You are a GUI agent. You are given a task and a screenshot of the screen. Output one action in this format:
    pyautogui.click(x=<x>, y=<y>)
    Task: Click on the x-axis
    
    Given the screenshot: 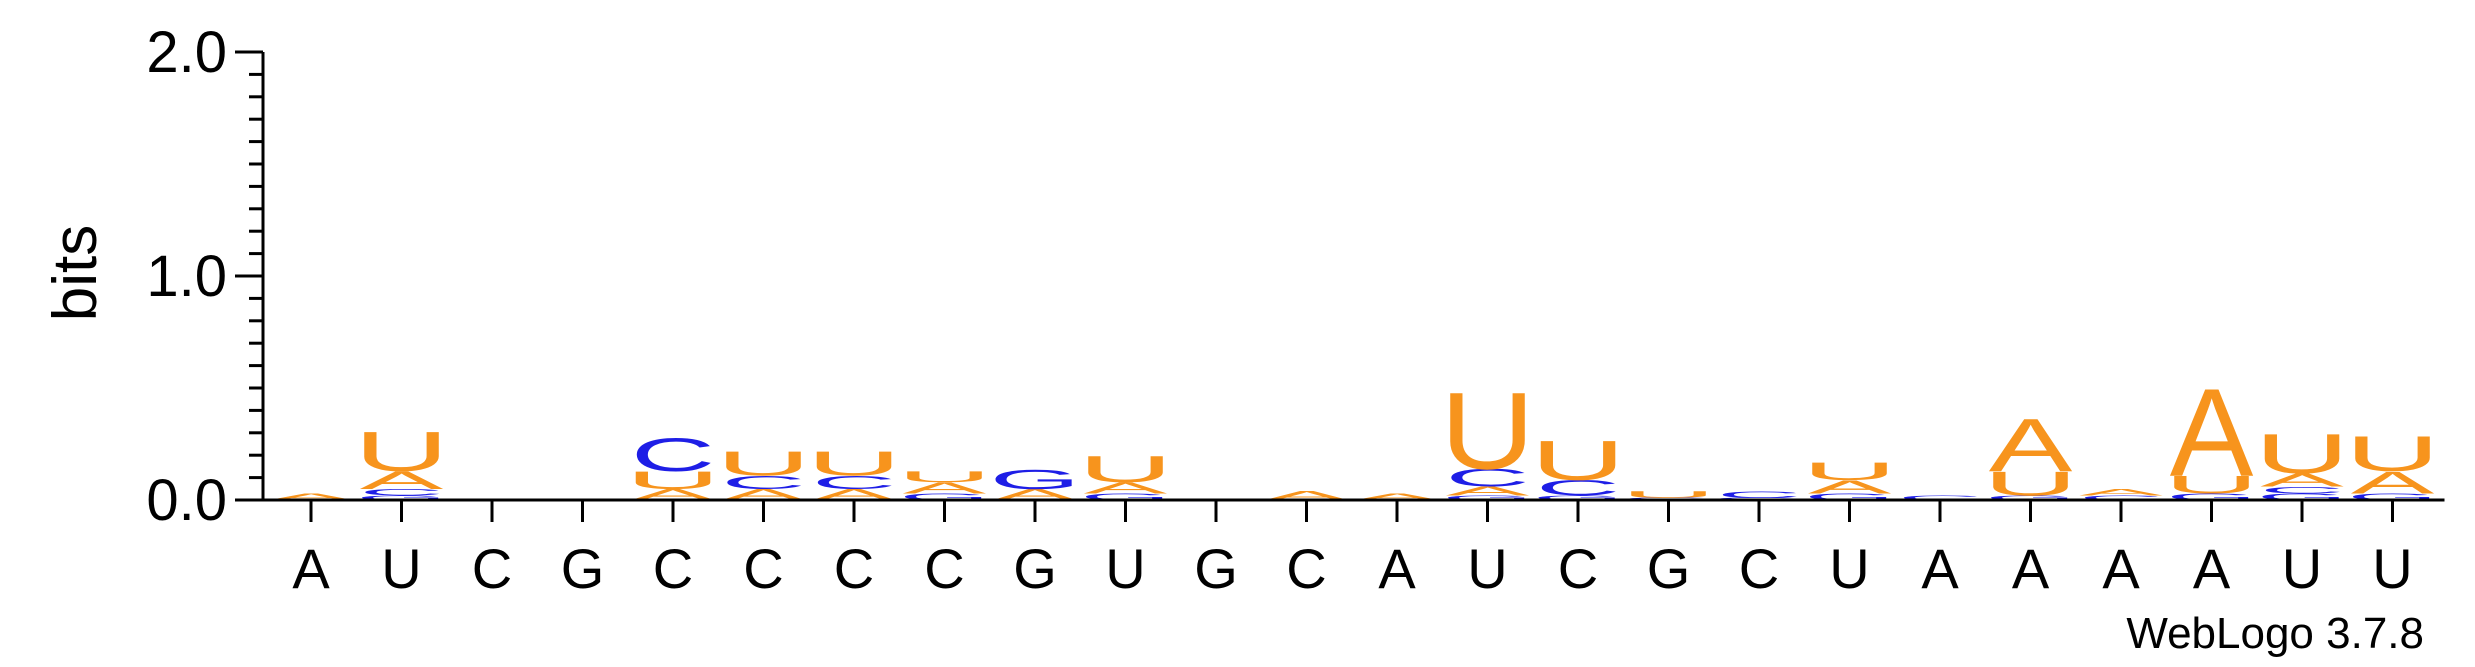 What is the action you would take?
    pyautogui.click(x=1354, y=510)
    